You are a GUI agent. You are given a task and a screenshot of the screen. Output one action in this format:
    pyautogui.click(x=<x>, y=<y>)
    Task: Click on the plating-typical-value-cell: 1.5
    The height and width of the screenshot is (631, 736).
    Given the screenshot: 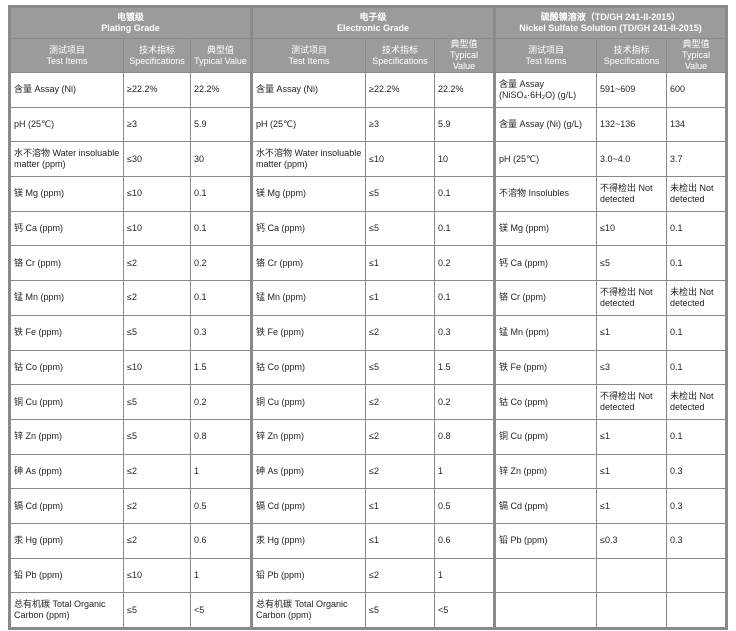 What is the action you would take?
    pyautogui.click(x=221, y=367)
    